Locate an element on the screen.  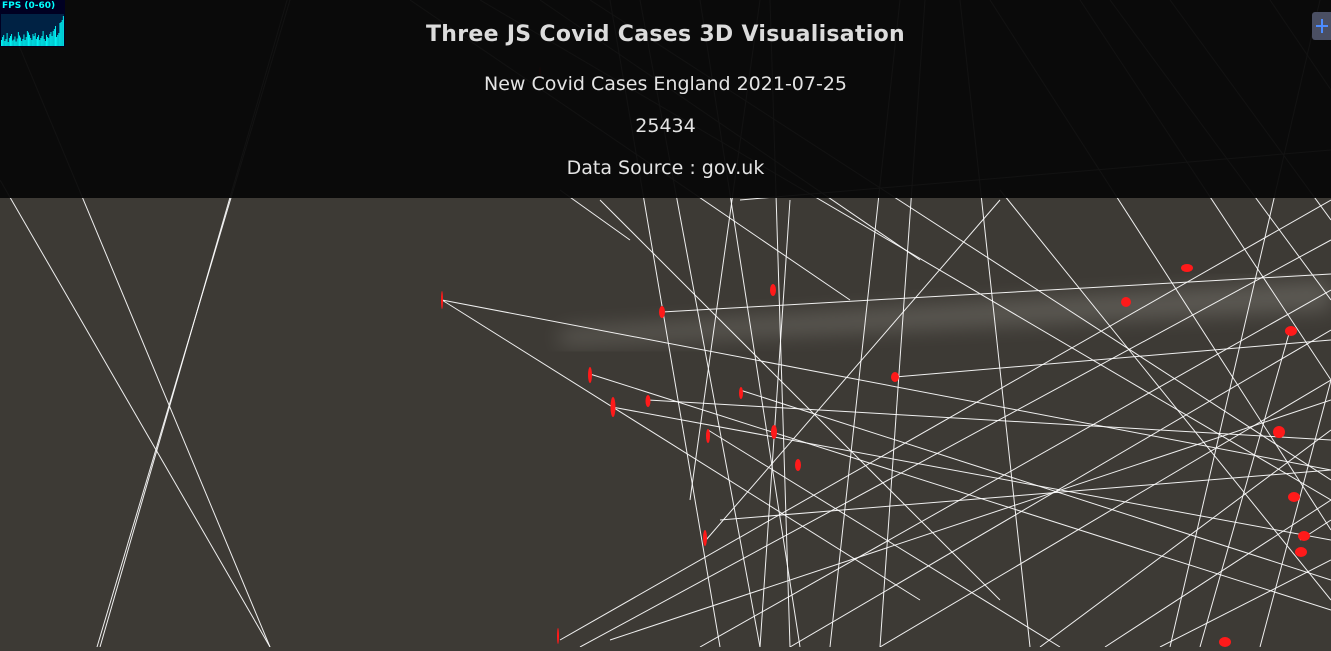
plus-icon is located at coordinates (1321, 26).